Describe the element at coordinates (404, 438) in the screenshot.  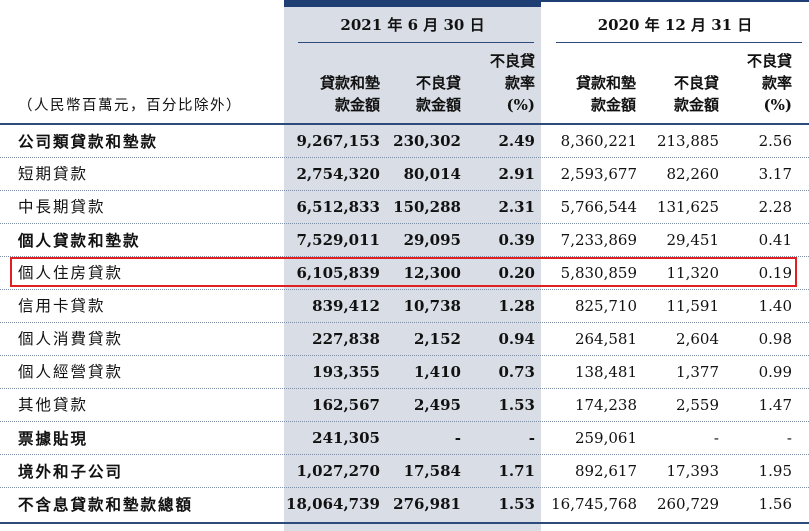
I see `table-row: 票據貼現 241,305 - - 259,061 - -` at that location.